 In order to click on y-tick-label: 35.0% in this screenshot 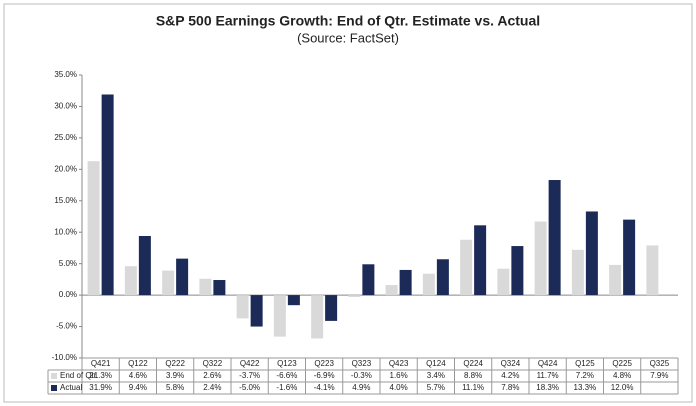, I will do `click(65, 74)`.